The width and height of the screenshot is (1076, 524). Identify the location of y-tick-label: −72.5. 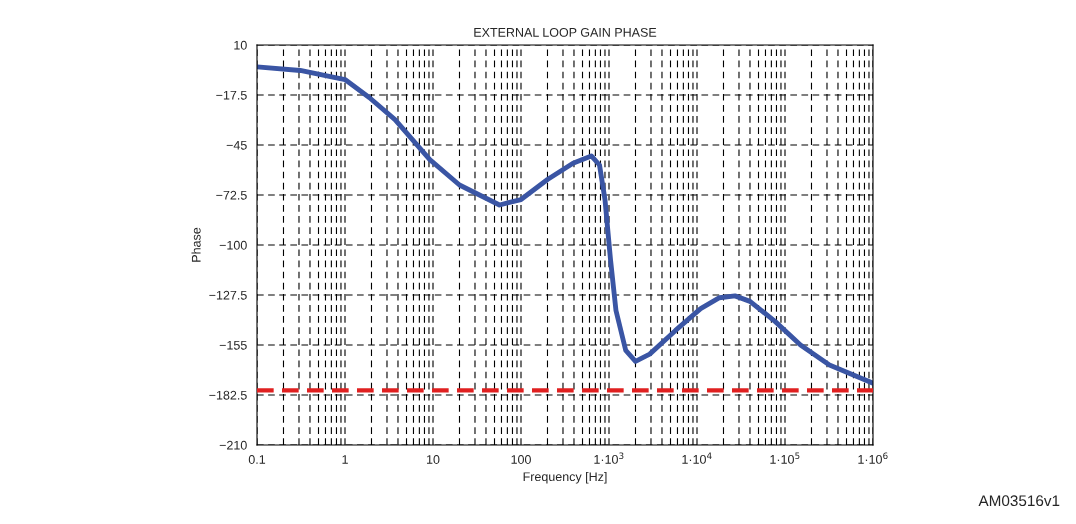
(231, 195).